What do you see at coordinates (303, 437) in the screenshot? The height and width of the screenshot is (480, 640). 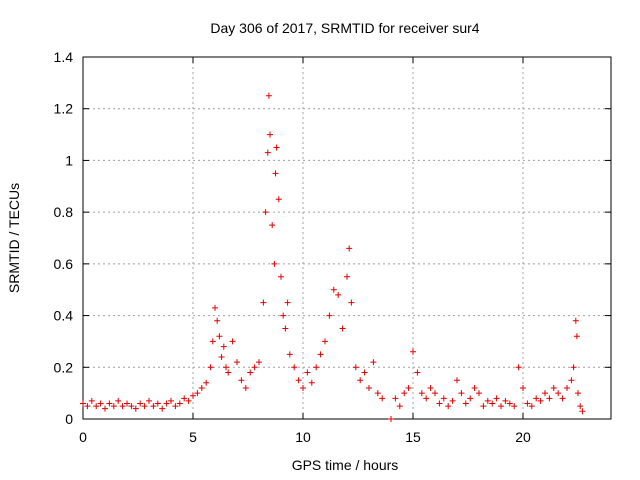 I see `x-tick-label: 10` at bounding box center [303, 437].